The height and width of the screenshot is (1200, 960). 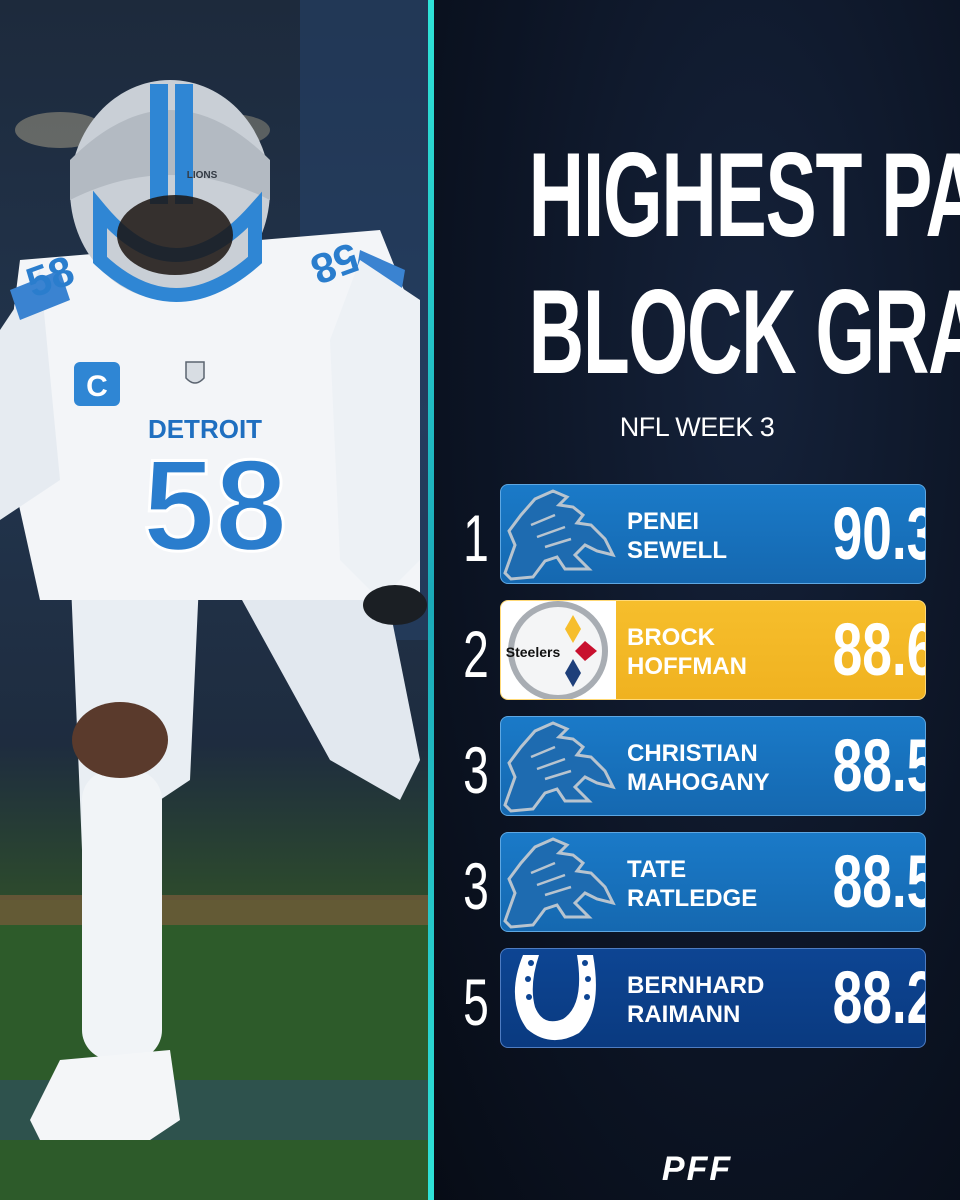 I want to click on colts-horseshoe-icon, so click(x=555, y=998).